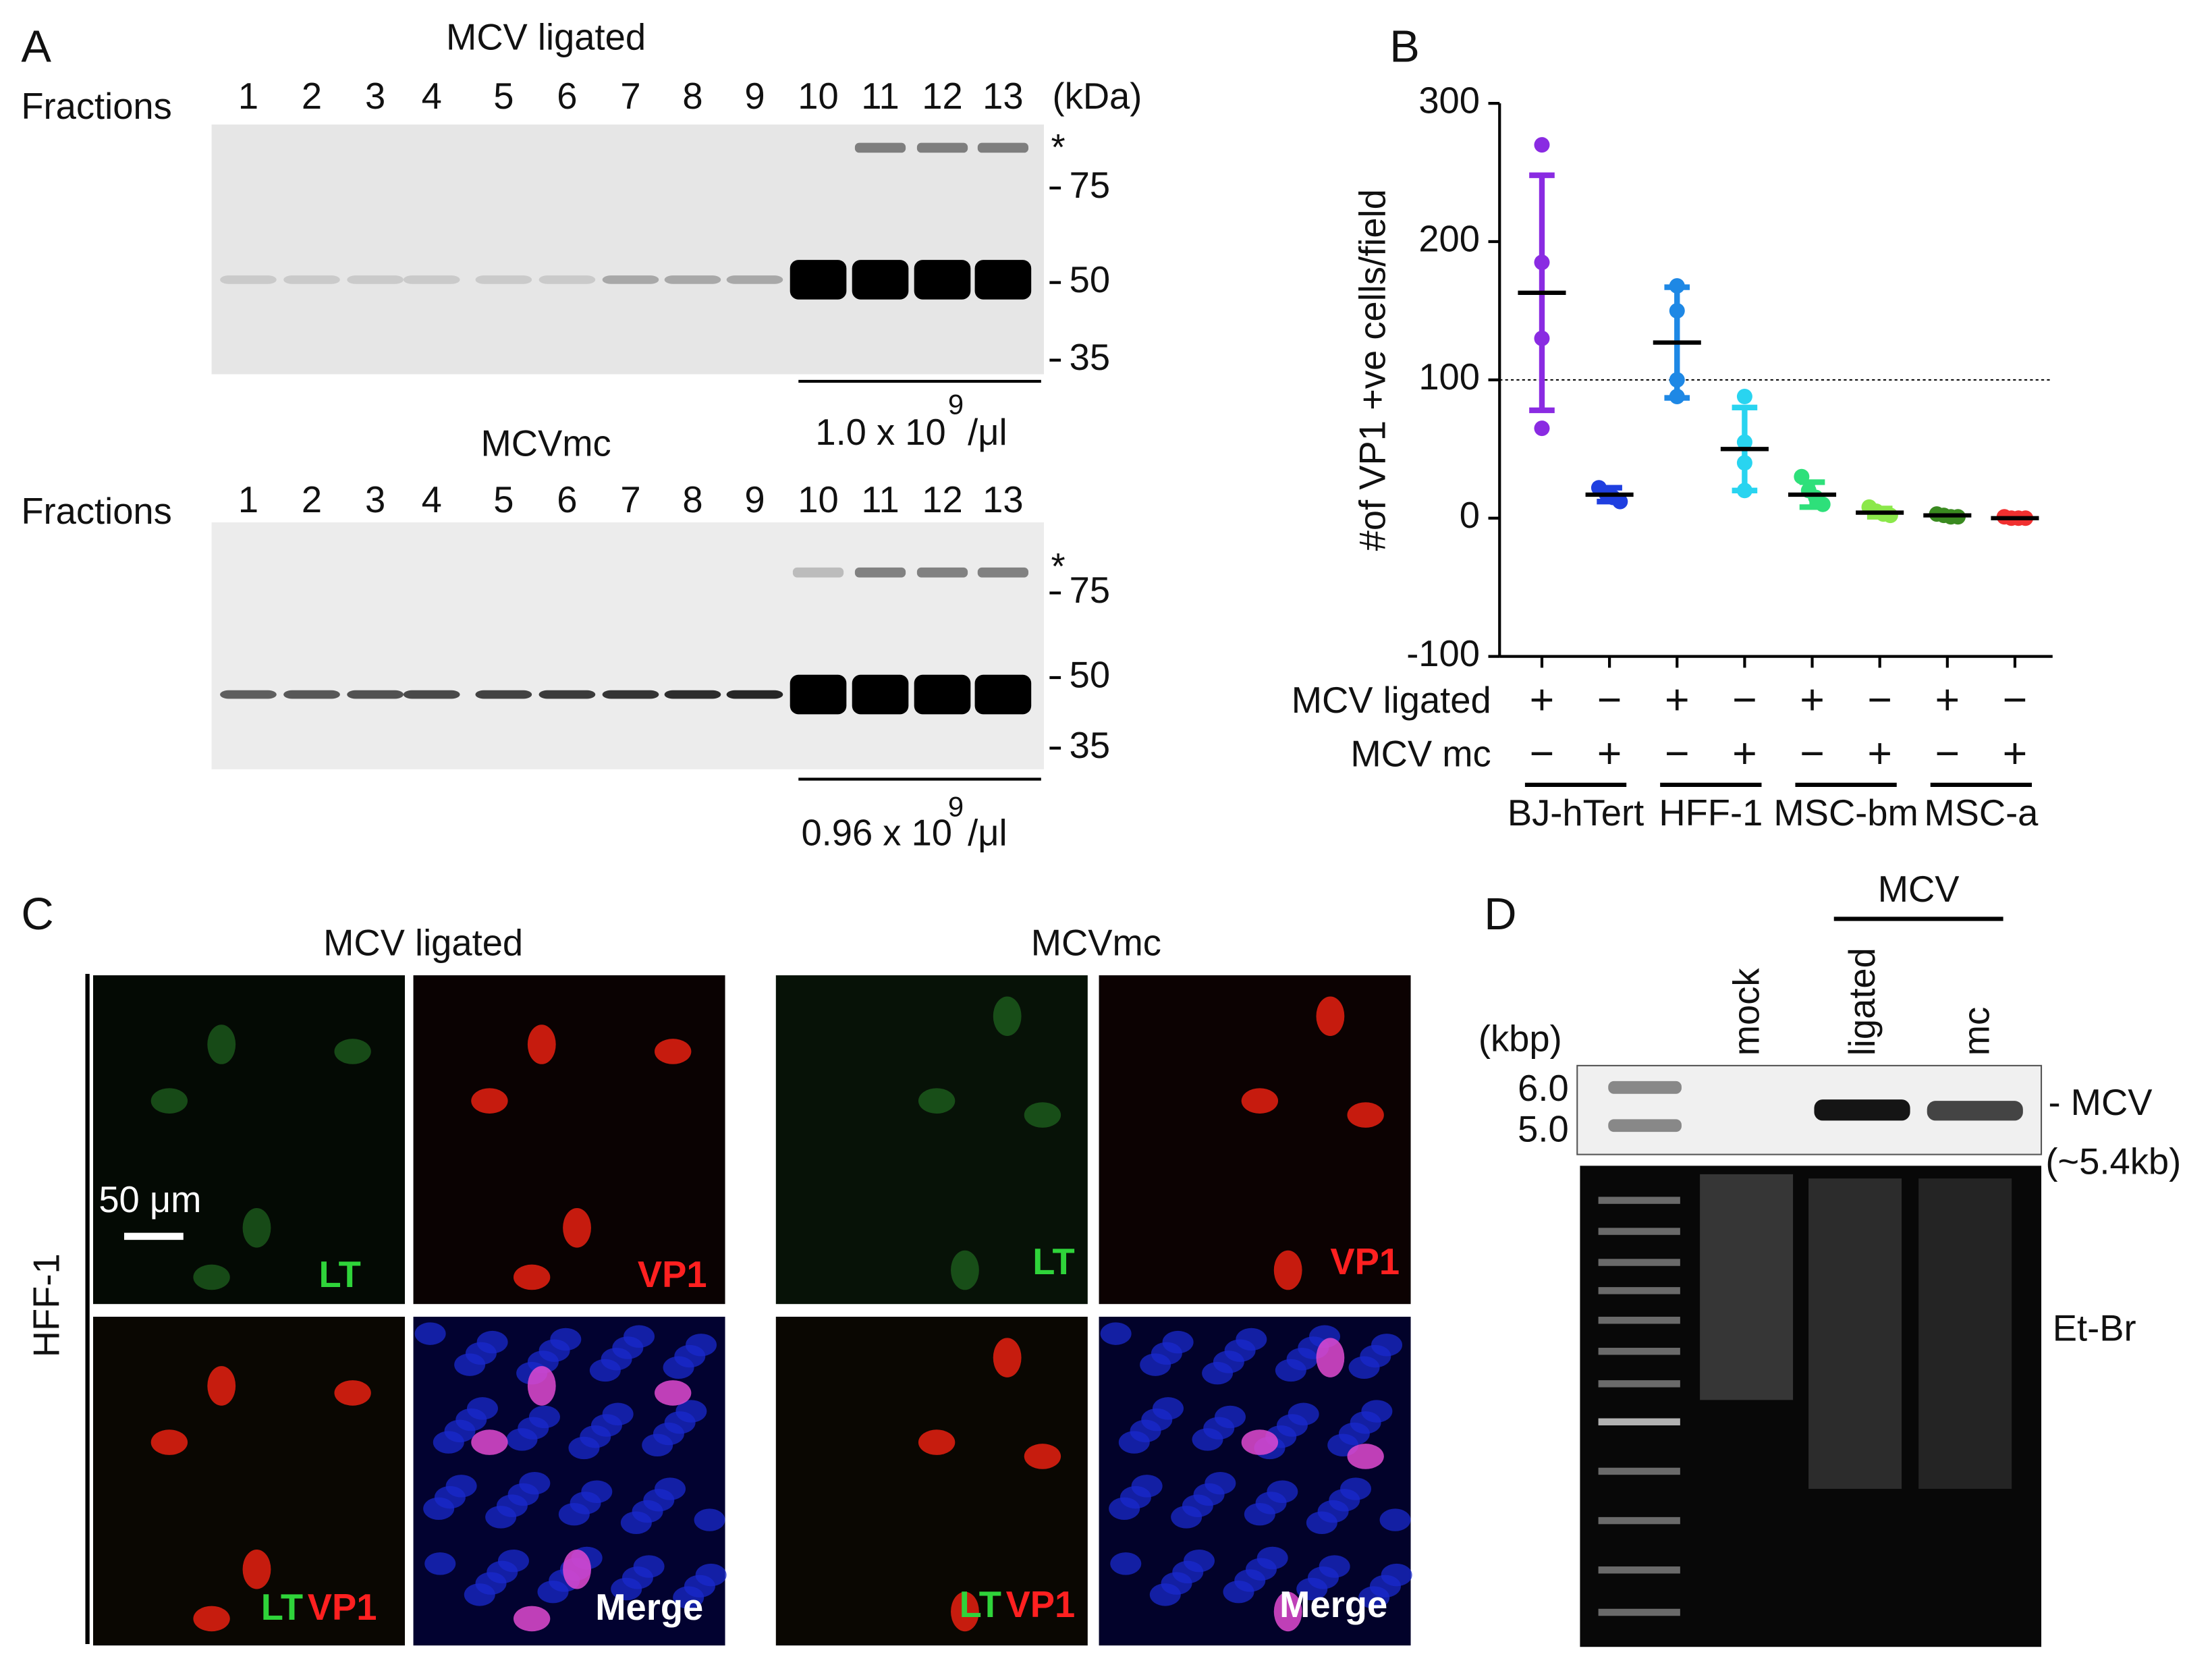 The width and height of the screenshot is (2212, 1667). What do you see at coordinates (312, 499) in the screenshot?
I see `lane-number: 2` at bounding box center [312, 499].